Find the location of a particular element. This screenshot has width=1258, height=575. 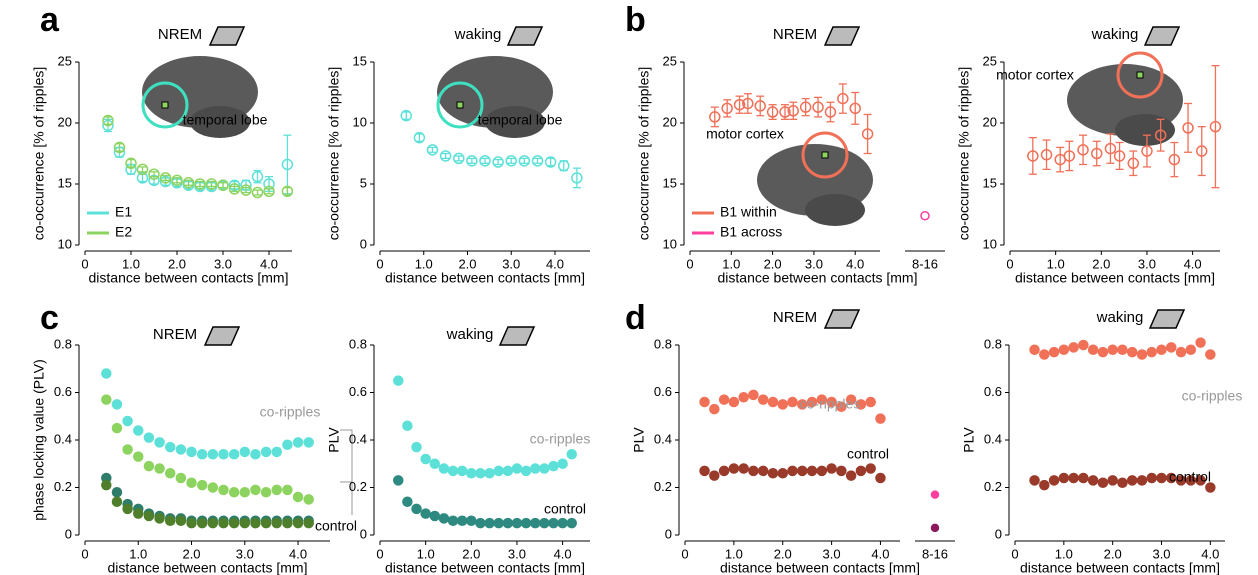

panel-letter: a is located at coordinates (50, 20).